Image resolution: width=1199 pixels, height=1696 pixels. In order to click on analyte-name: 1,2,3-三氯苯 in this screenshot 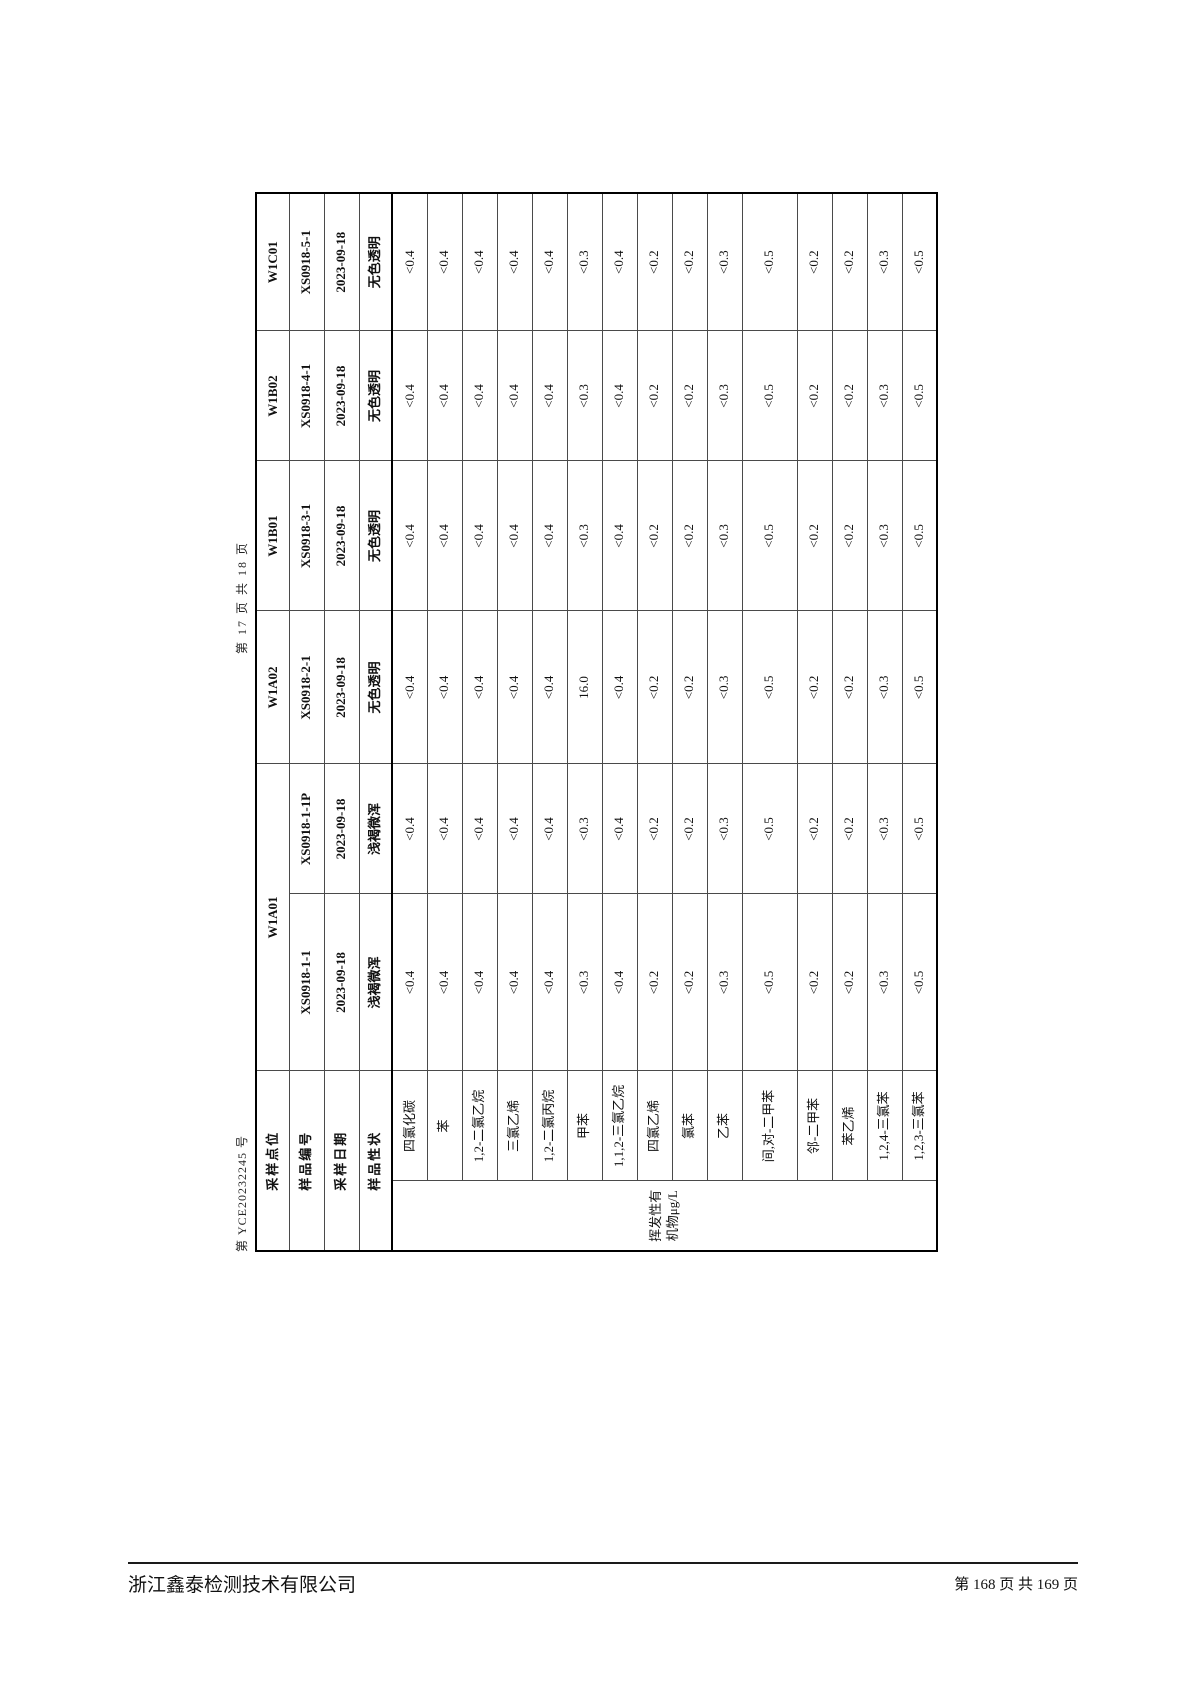, I will do `click(919, 1125)`.